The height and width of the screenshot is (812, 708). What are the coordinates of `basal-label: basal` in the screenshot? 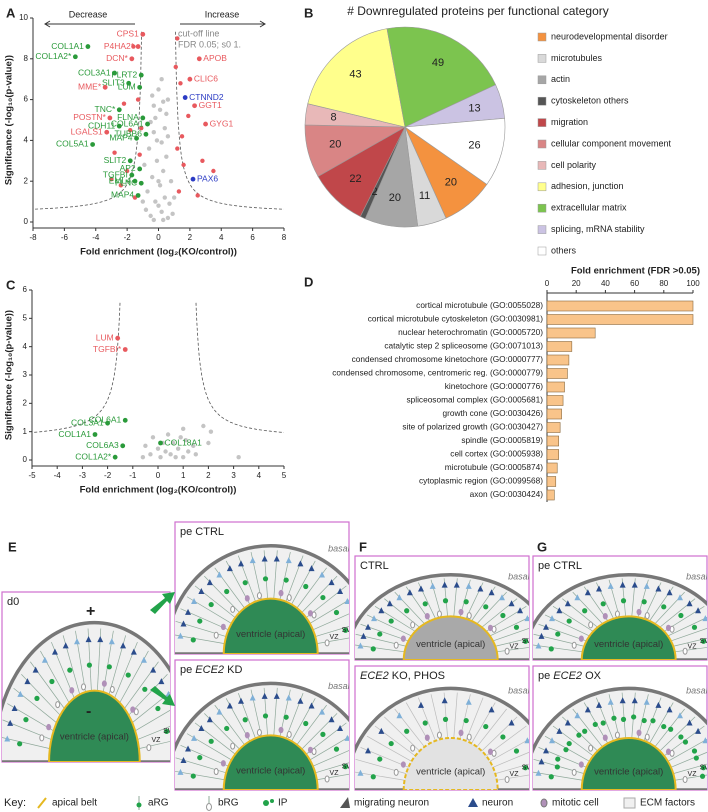 It's located at (519, 691).